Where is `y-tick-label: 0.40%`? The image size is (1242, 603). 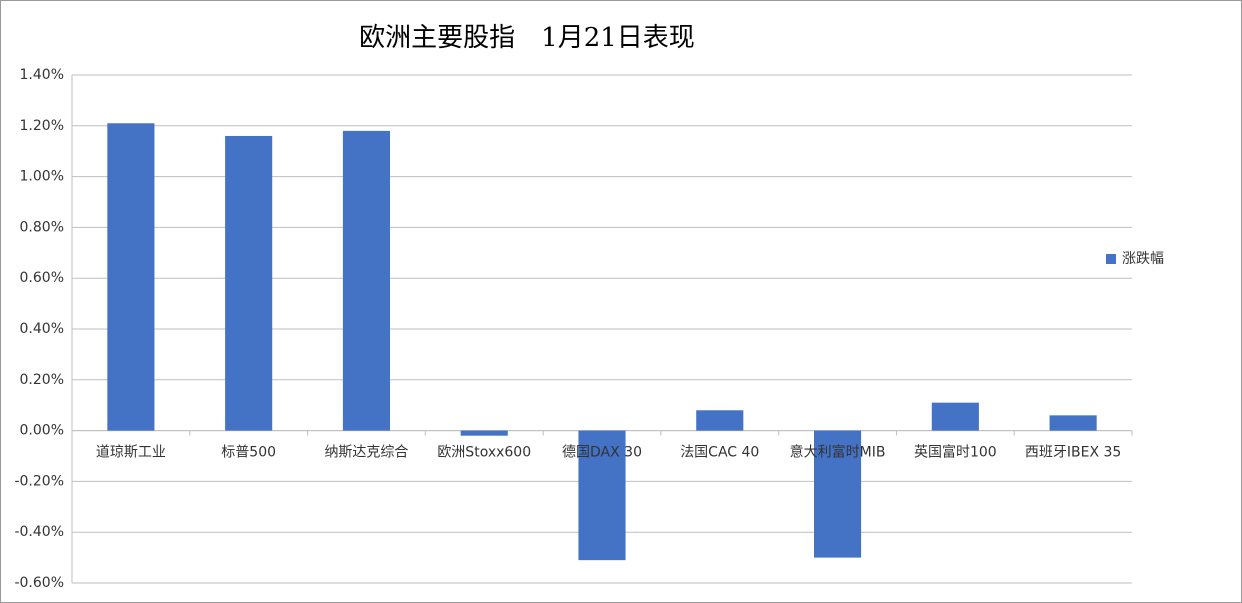
y-tick-label: 0.40% is located at coordinates (42, 329).